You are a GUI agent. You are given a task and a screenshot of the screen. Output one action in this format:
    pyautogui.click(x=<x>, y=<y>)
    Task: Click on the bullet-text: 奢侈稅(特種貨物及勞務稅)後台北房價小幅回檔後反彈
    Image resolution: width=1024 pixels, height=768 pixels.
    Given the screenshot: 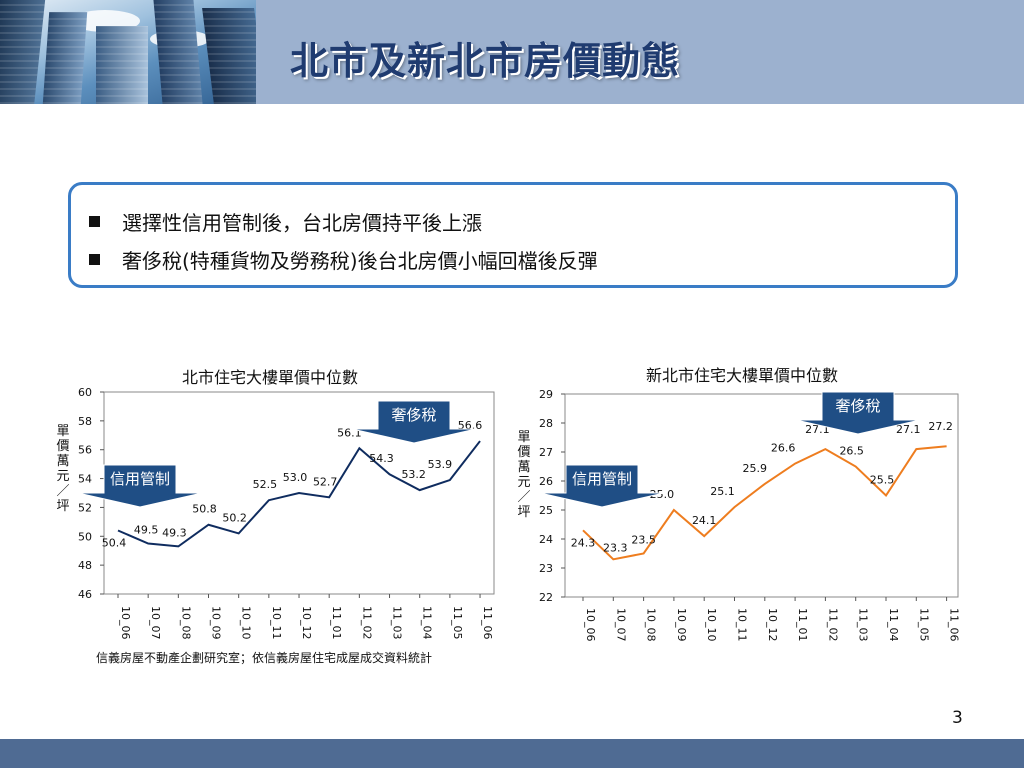 What is the action you would take?
    pyautogui.click(x=360, y=261)
    